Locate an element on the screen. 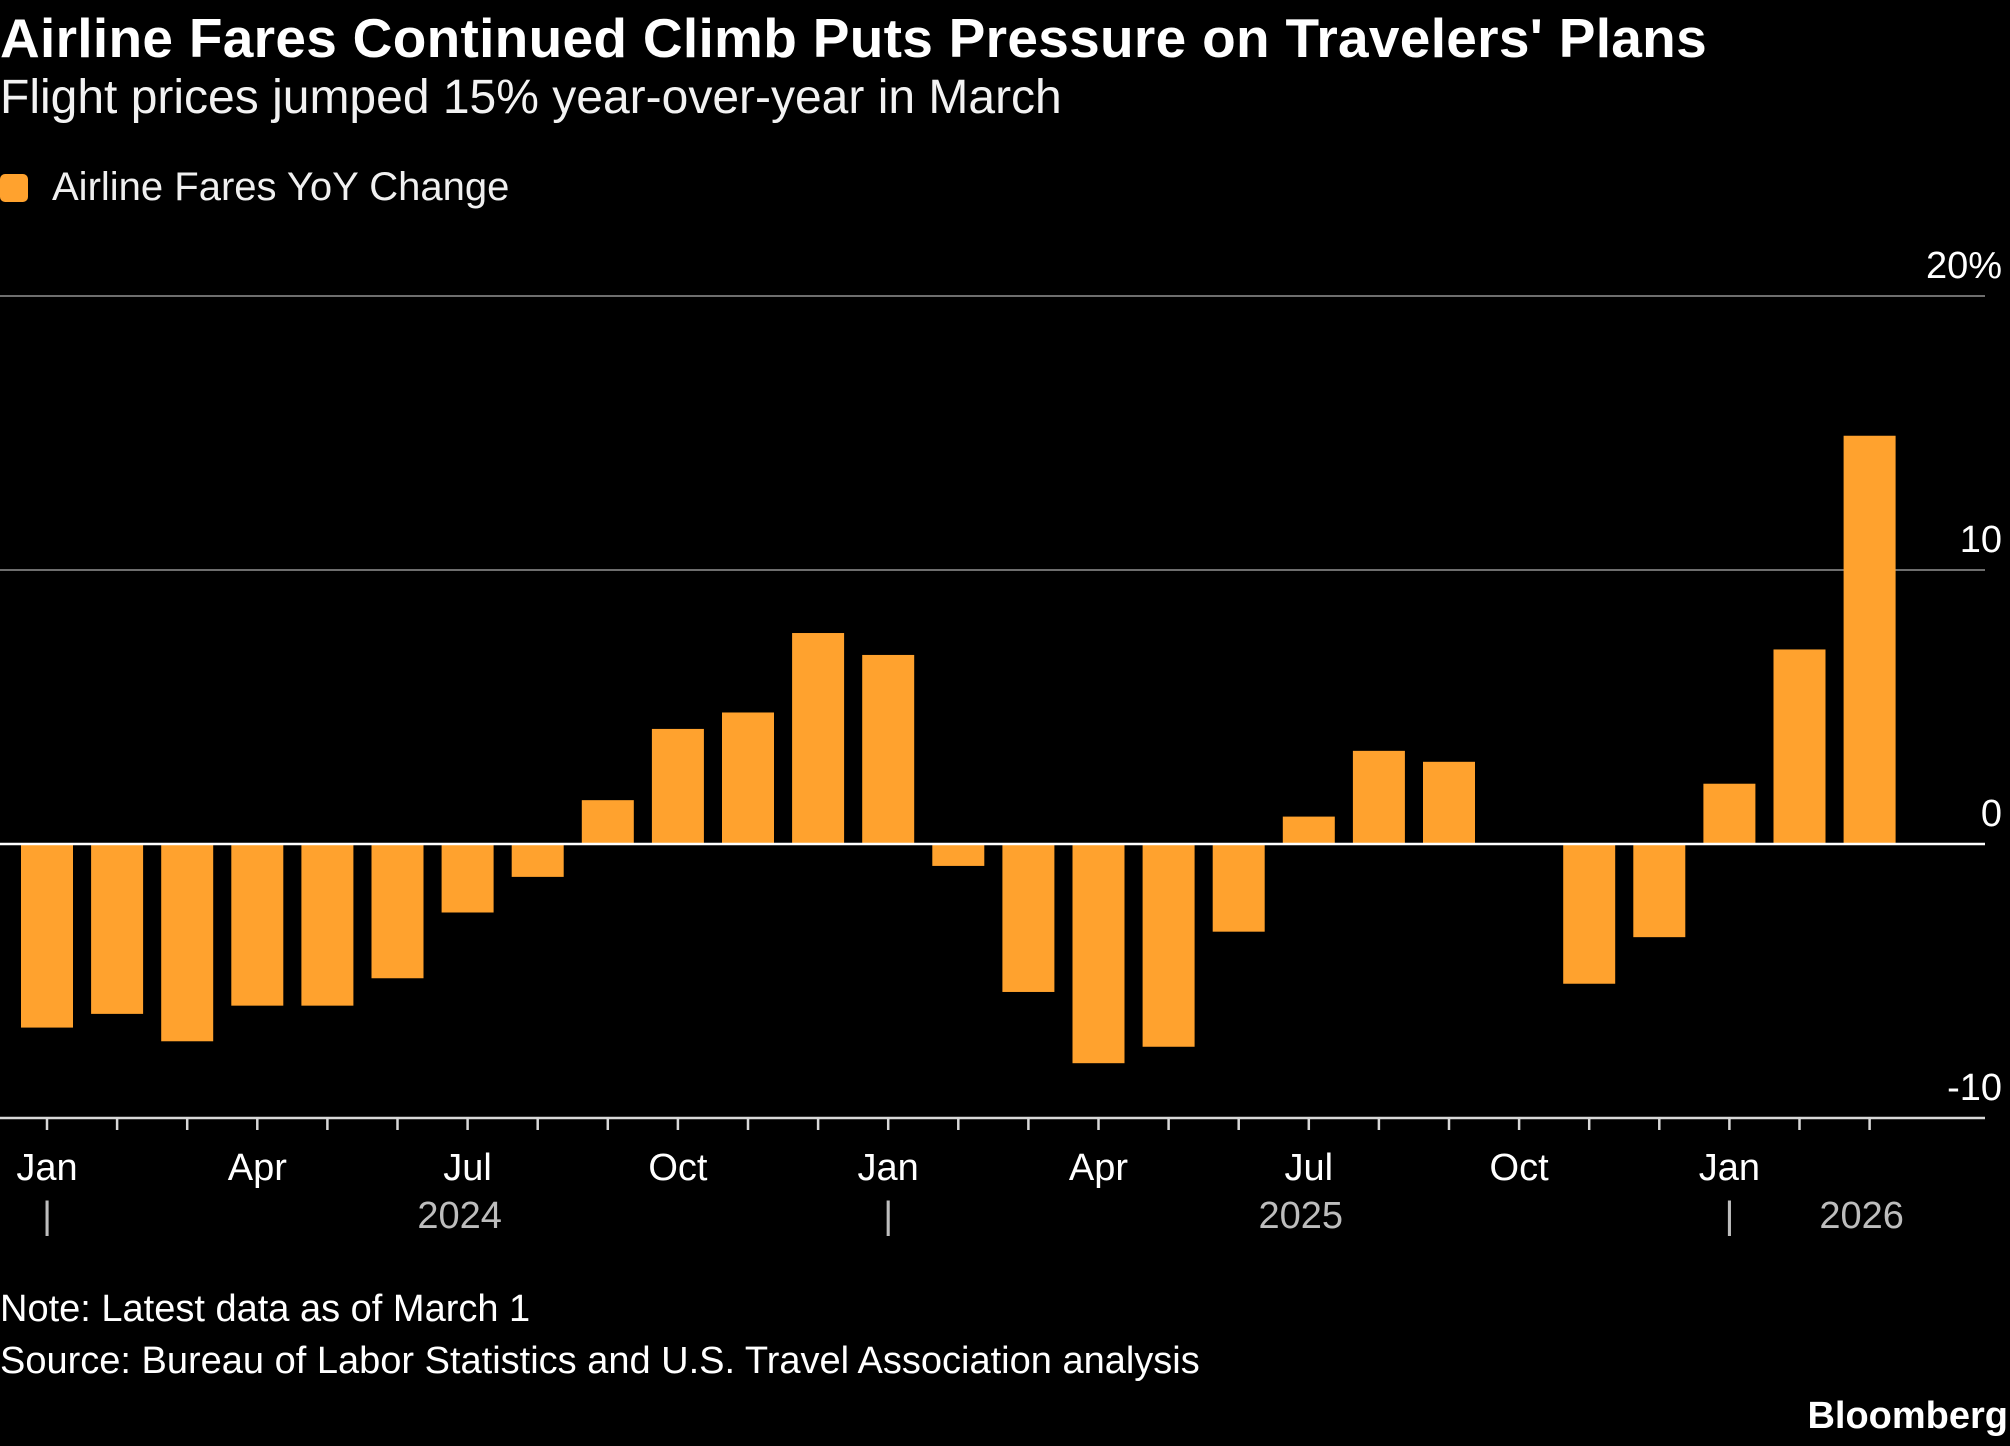  year-label: 2026 is located at coordinates (1861, 1216).